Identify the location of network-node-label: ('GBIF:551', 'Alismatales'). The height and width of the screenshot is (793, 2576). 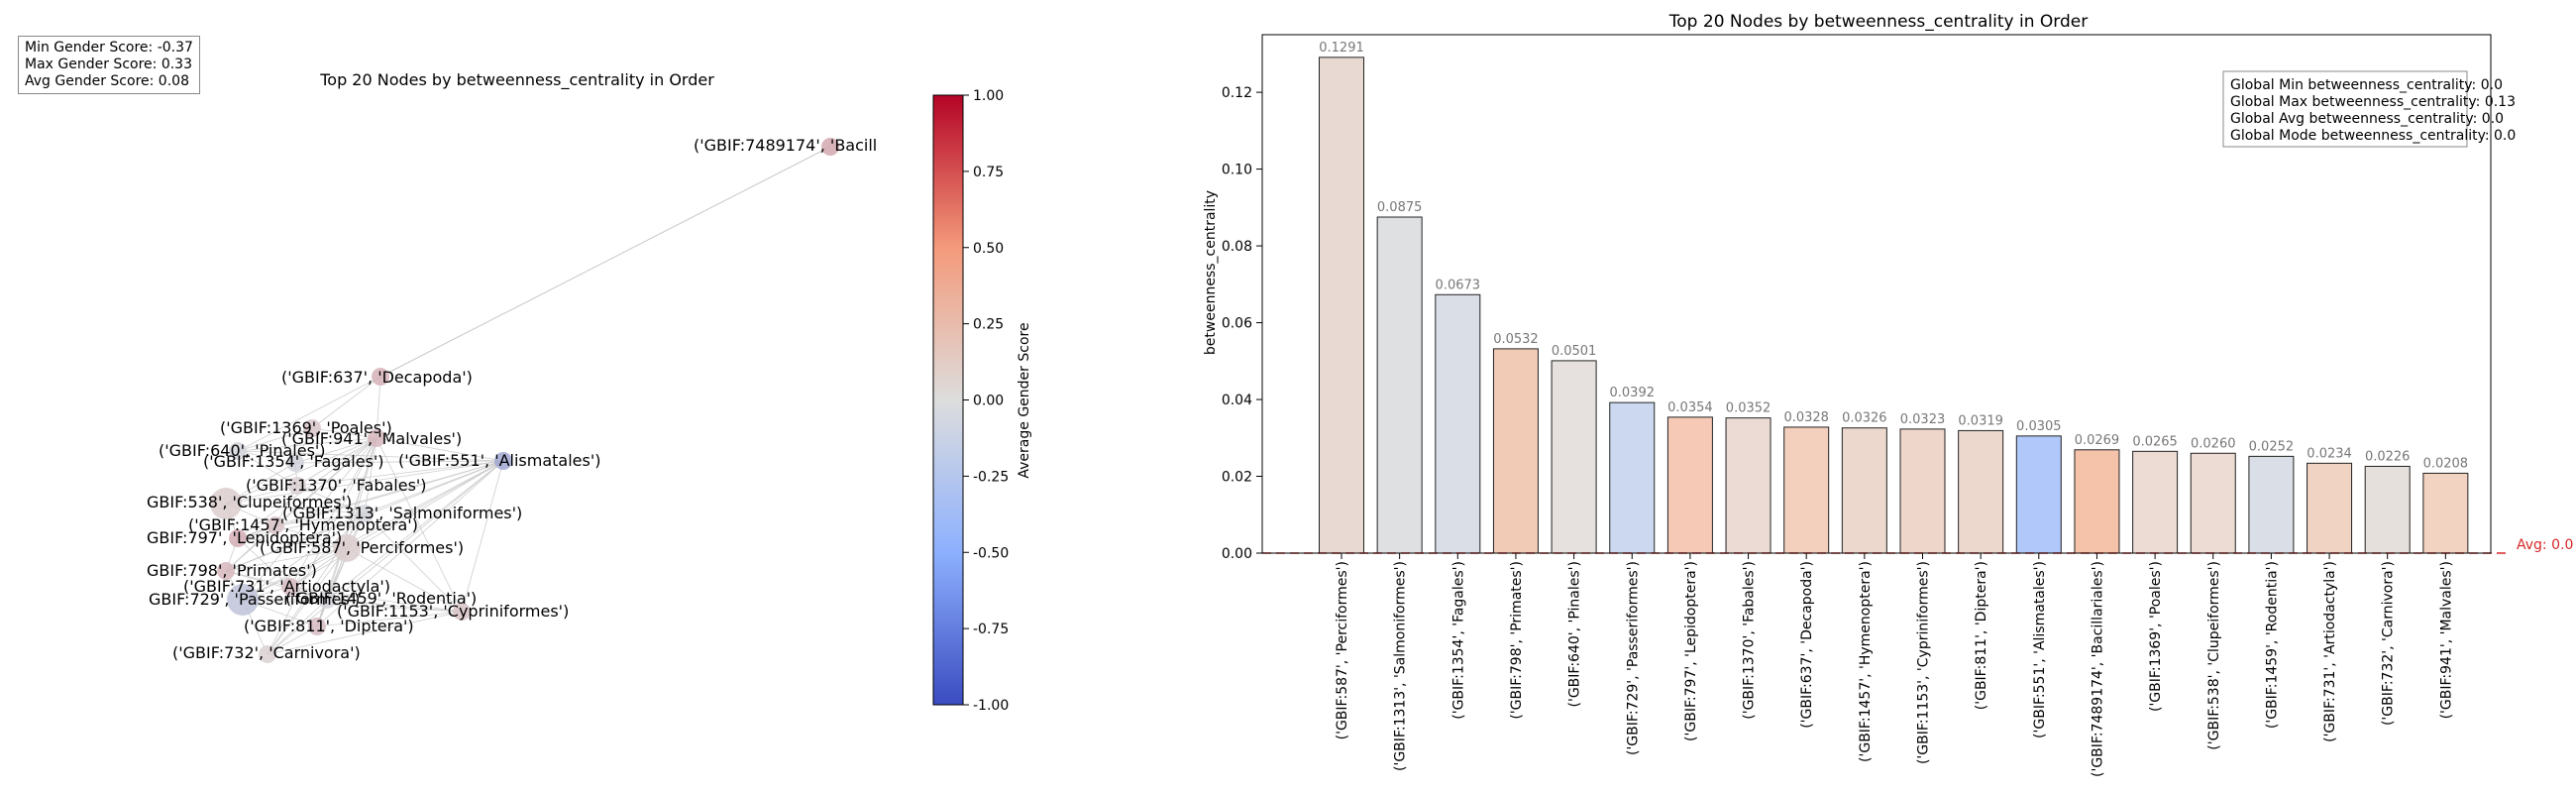
(499, 460).